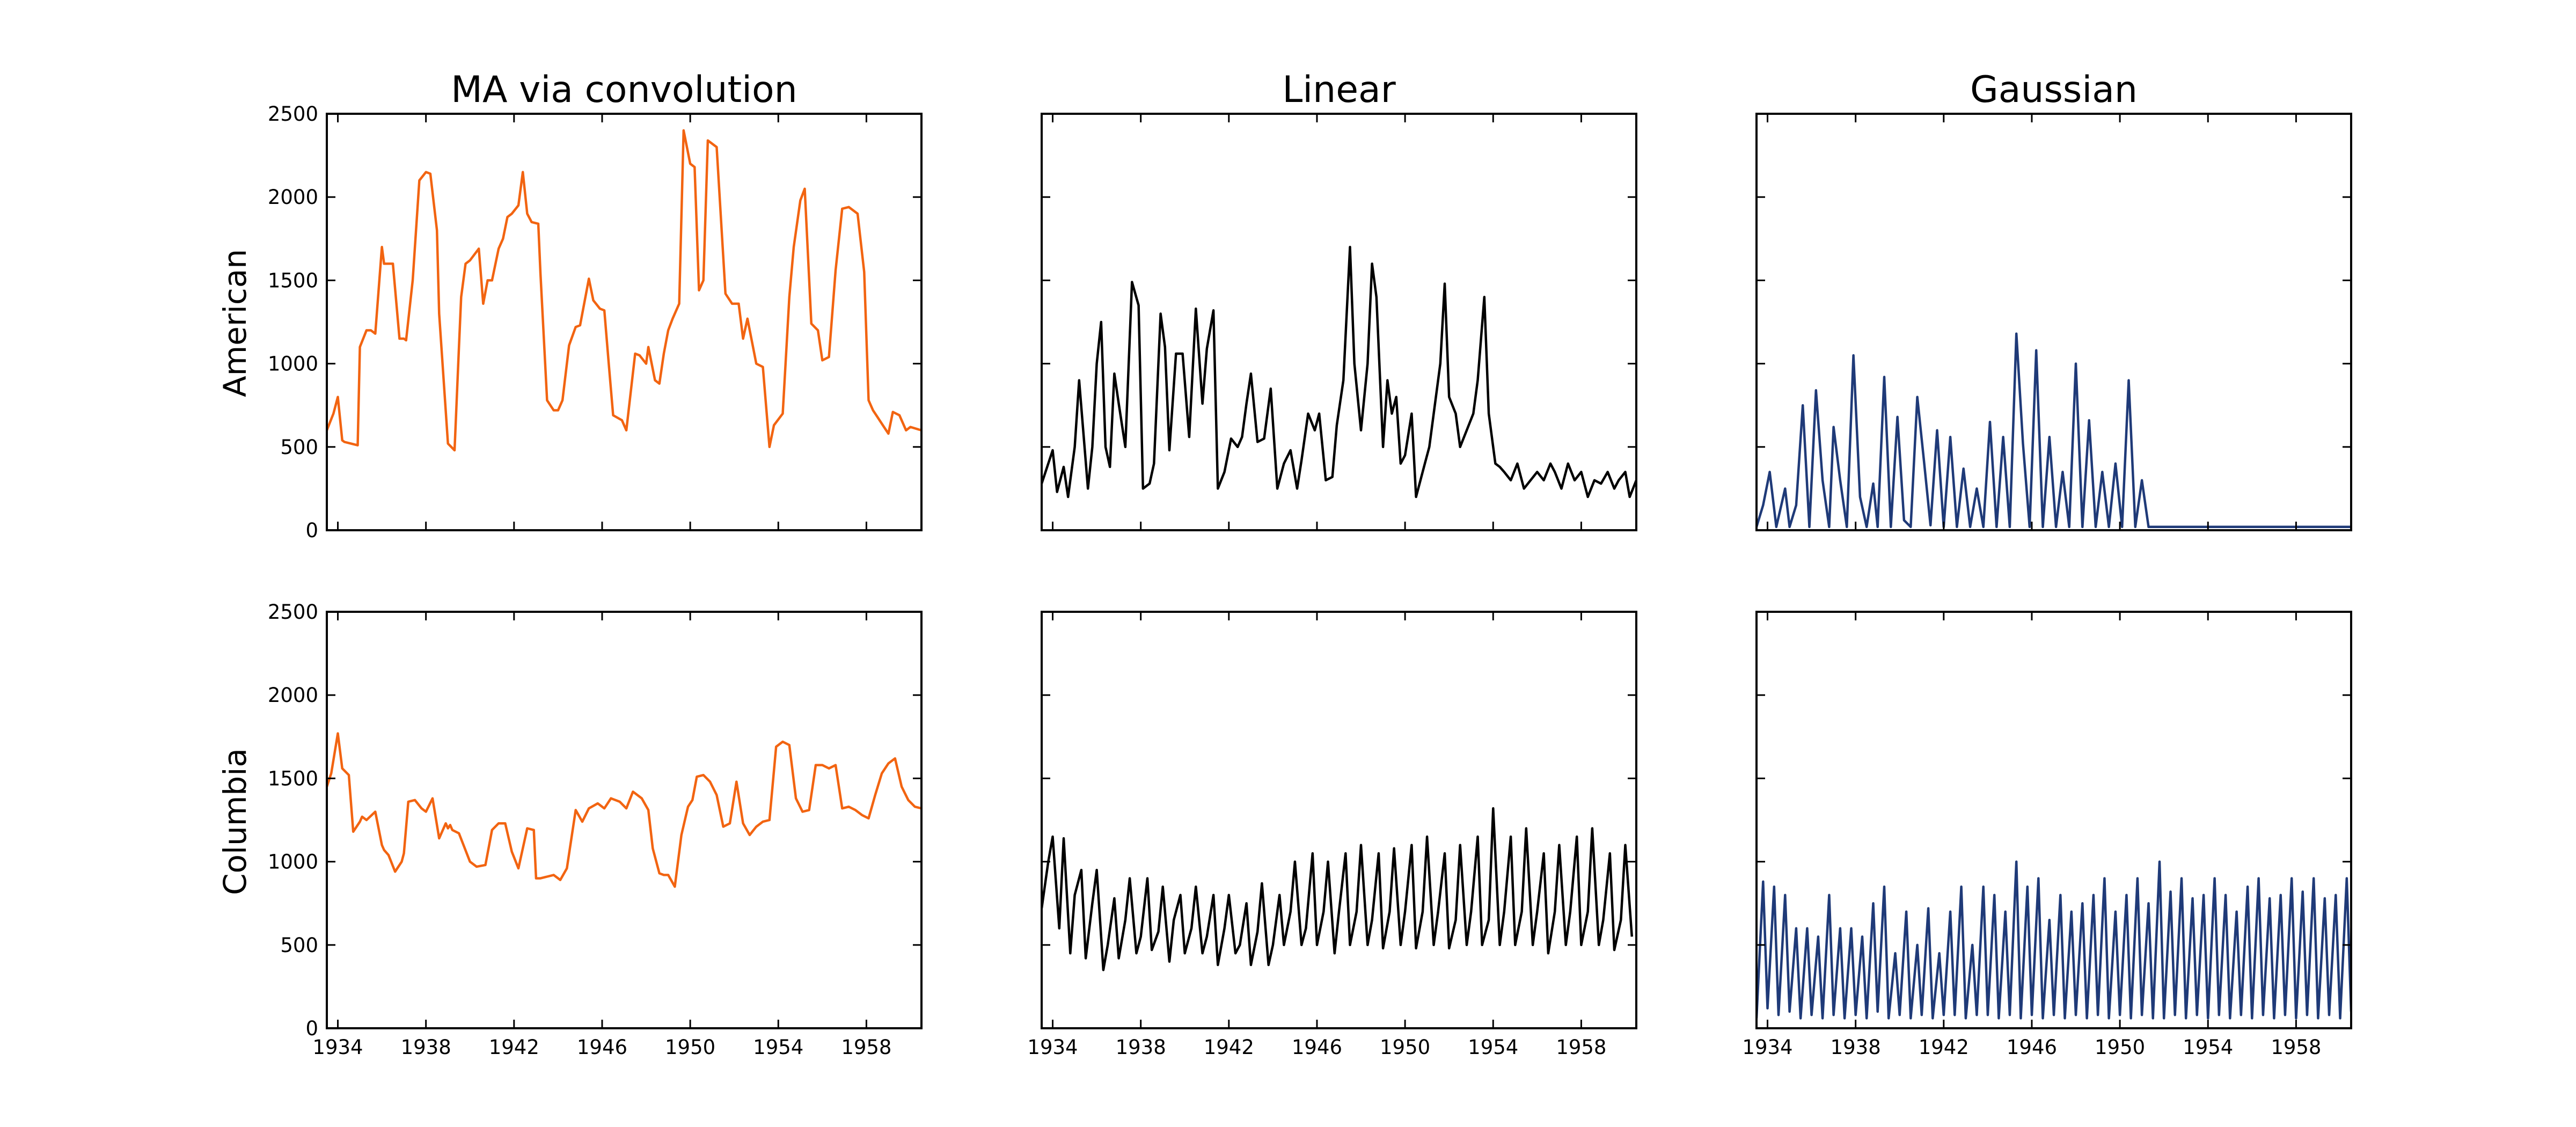  I want to click on row-labels: American Columbia, so click(235, 572).